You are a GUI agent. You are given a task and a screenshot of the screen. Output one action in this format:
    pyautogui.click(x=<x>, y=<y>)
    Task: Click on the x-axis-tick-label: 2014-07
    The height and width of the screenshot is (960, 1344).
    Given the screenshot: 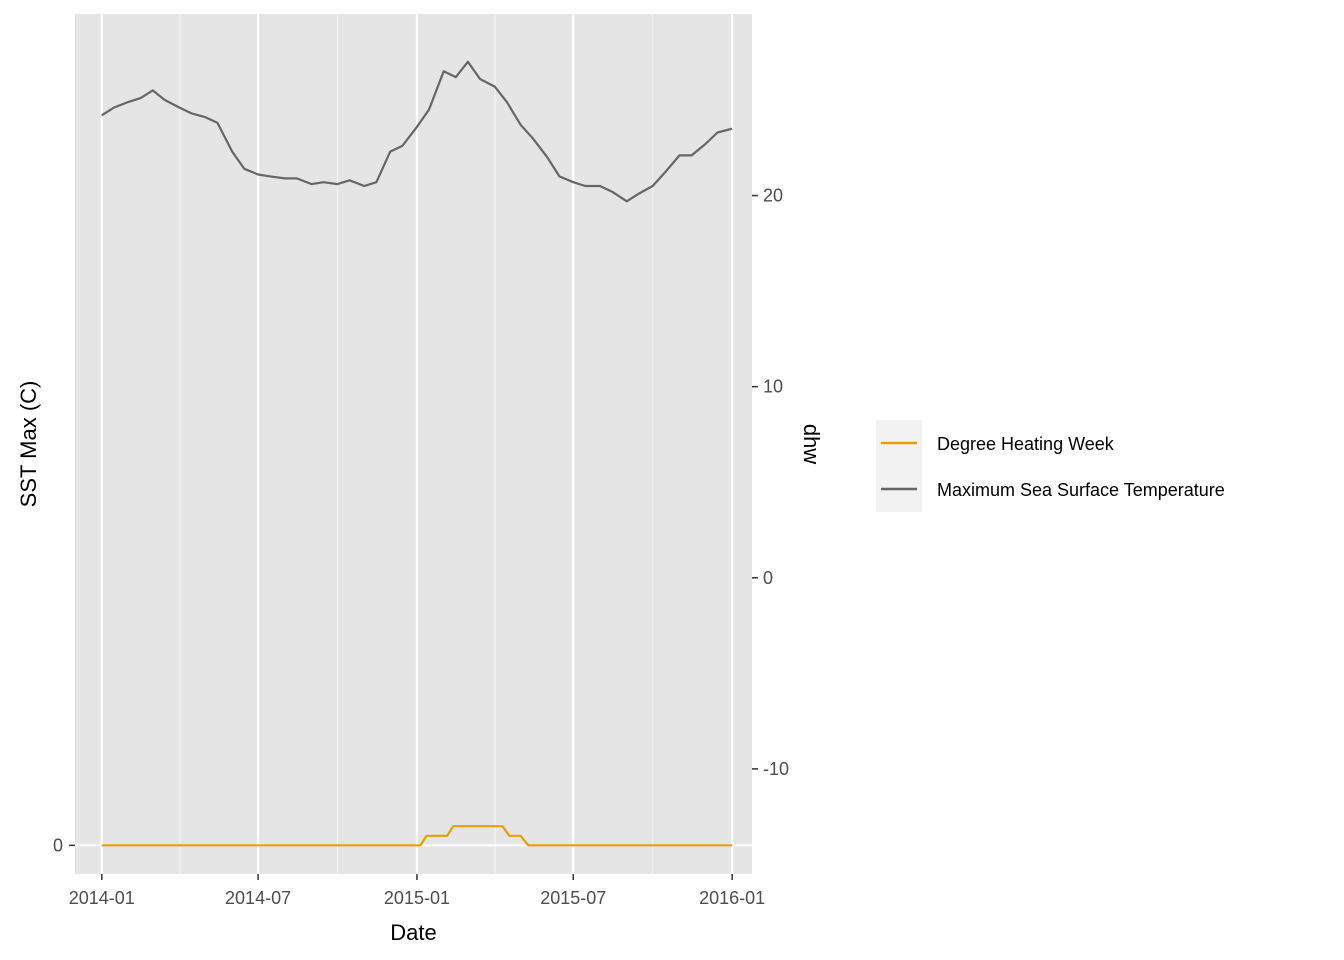 What is the action you would take?
    pyautogui.click(x=258, y=898)
    